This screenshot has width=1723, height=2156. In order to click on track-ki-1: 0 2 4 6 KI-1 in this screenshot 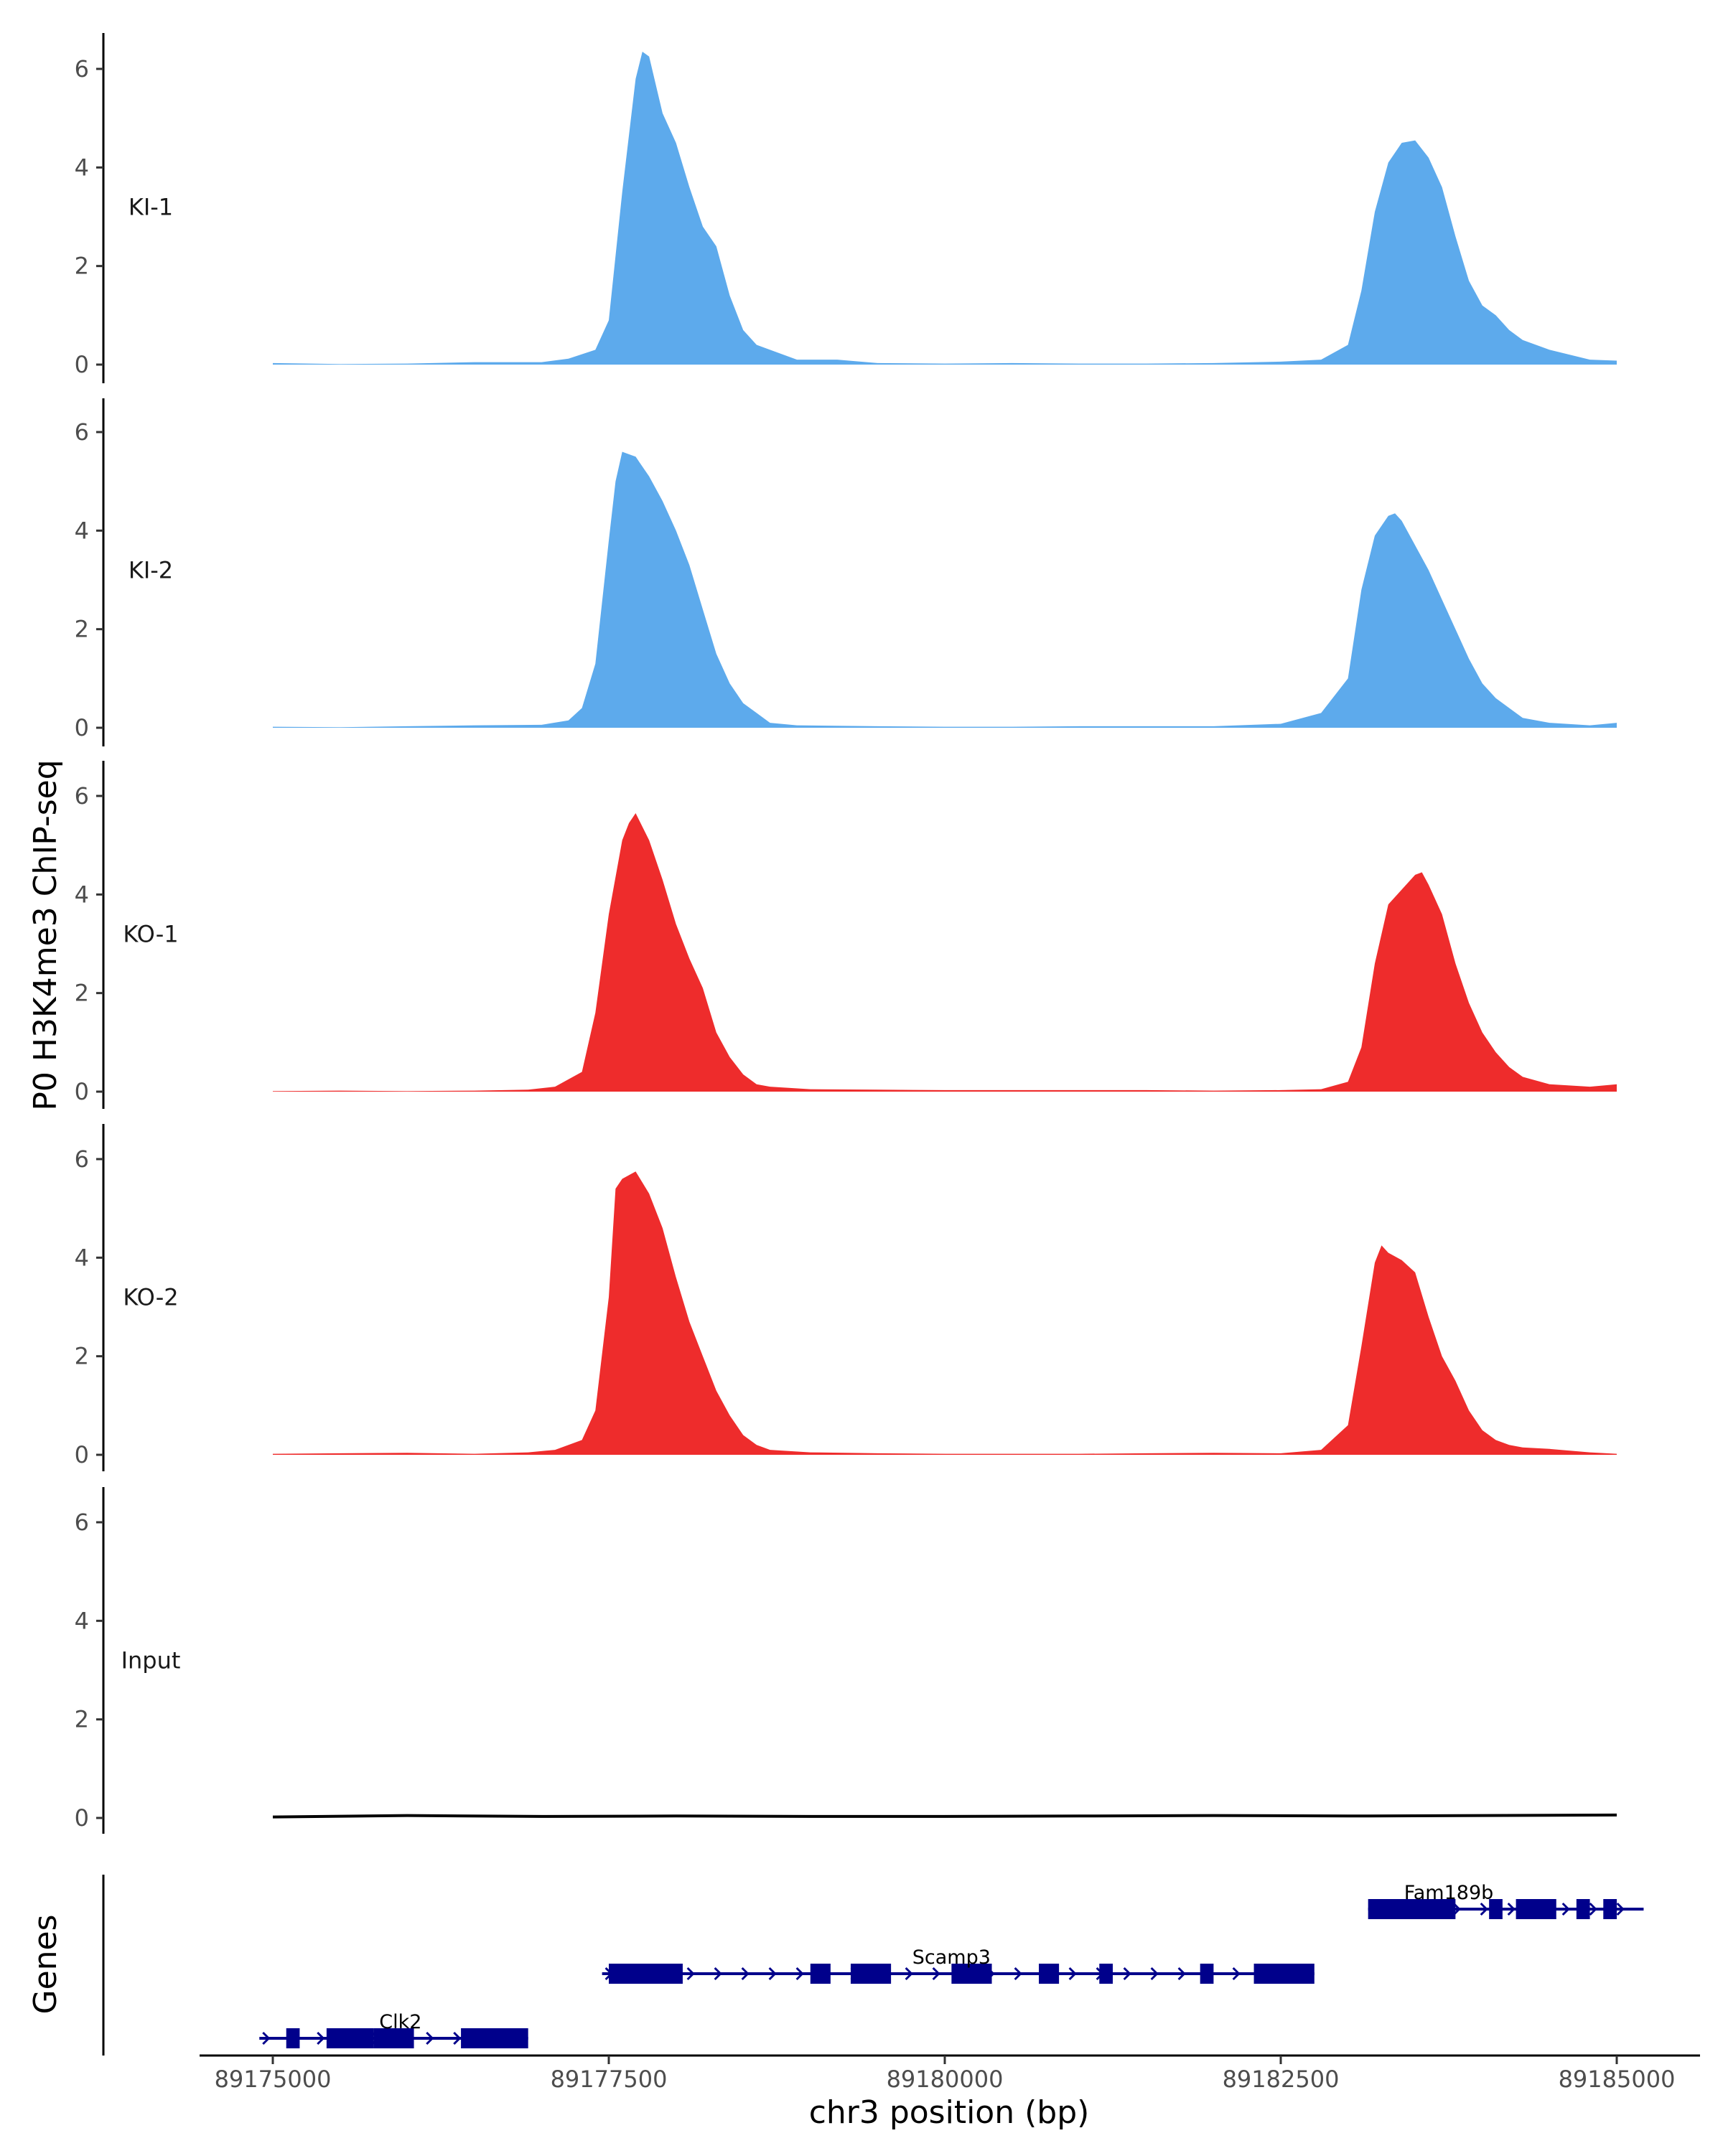, I will do `click(846, 208)`.